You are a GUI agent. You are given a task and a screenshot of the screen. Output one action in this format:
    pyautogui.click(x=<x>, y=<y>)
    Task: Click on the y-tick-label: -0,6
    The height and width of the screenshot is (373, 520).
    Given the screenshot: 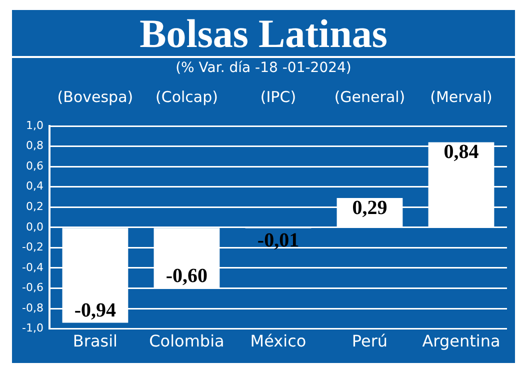 What is the action you would take?
    pyautogui.click(x=33, y=287)
    